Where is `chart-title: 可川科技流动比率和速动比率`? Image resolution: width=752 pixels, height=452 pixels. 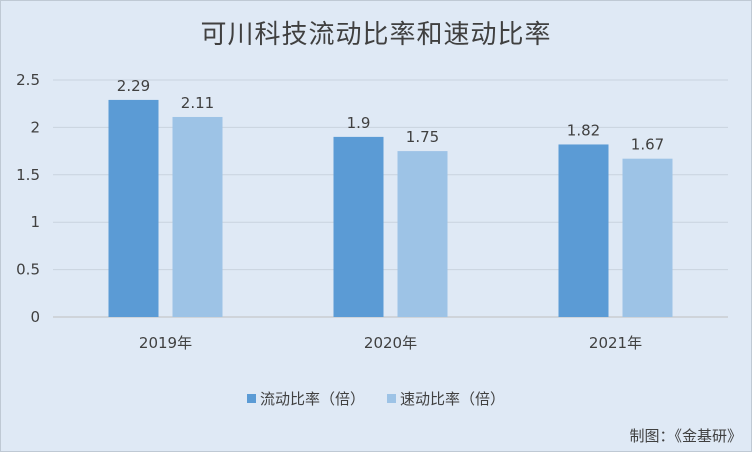
chart-title: 可川科技流动比率和速动比率 is located at coordinates (376, 35).